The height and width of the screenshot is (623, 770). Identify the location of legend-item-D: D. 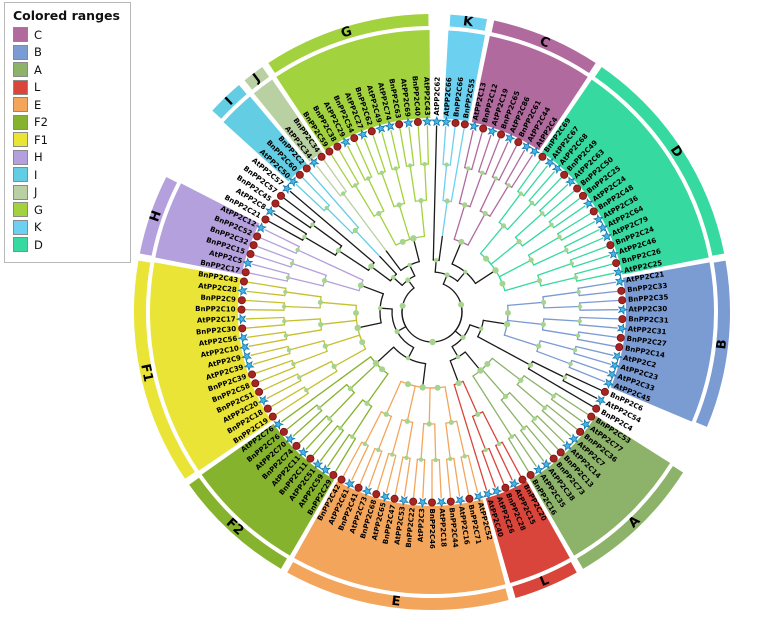
(66, 244).